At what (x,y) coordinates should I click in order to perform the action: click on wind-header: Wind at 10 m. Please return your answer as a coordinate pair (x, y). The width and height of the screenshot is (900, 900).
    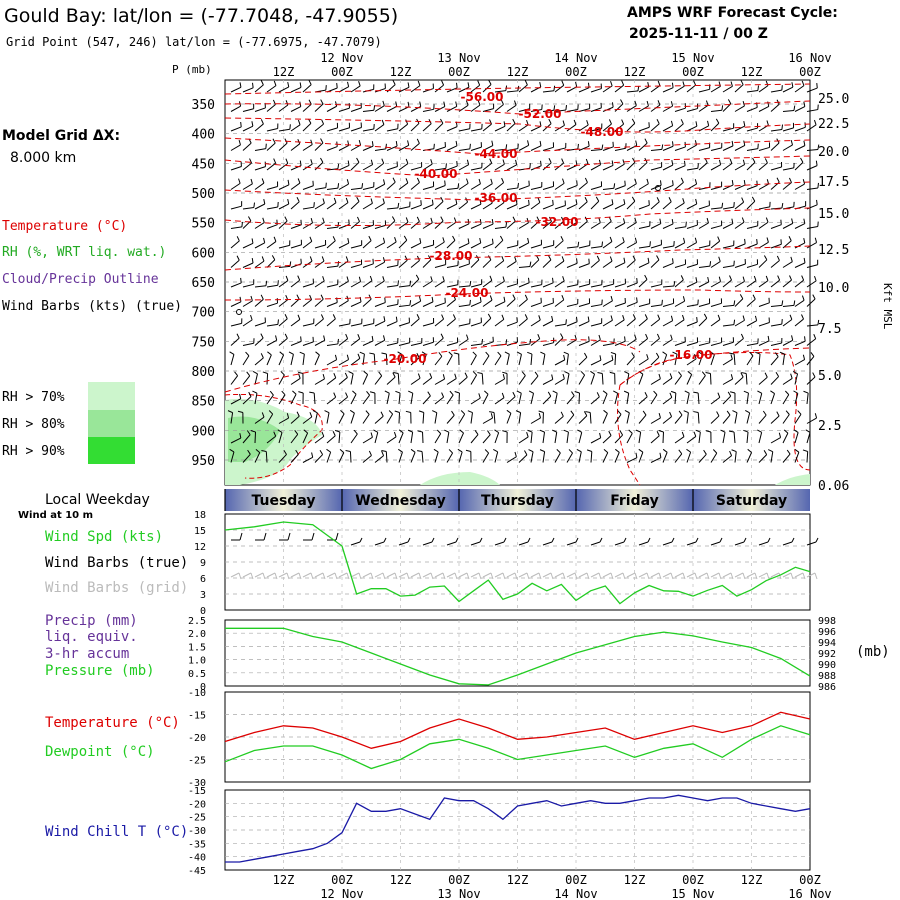
    Looking at the image, I should click on (55, 515).